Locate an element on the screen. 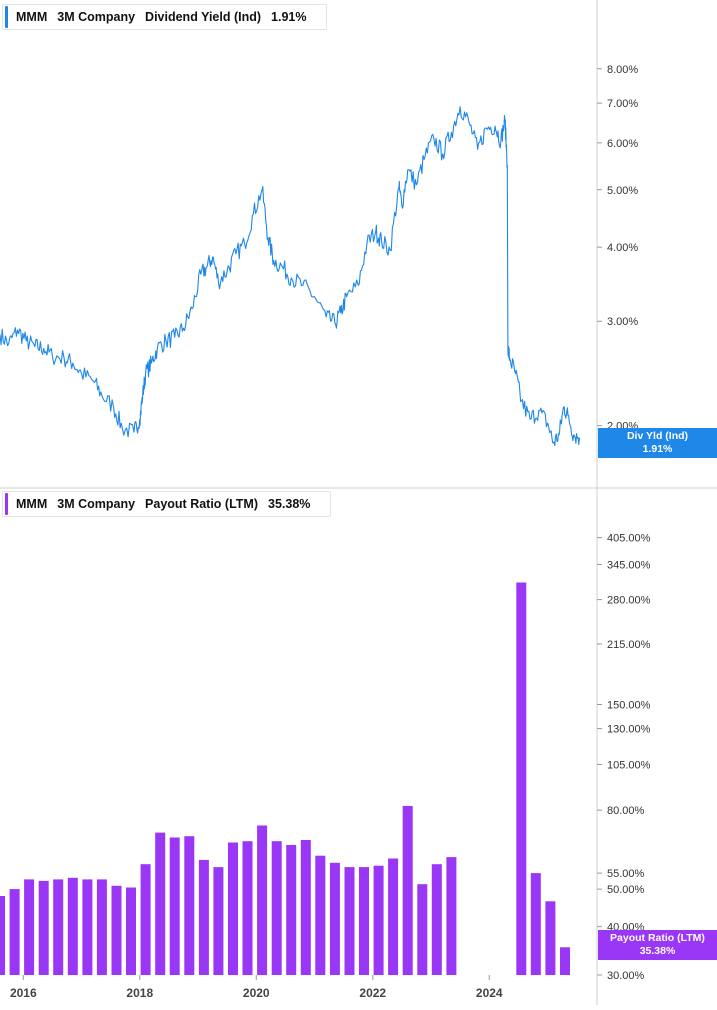 The image size is (717, 1010). y-tick-label: 4.00% is located at coordinates (622, 248).